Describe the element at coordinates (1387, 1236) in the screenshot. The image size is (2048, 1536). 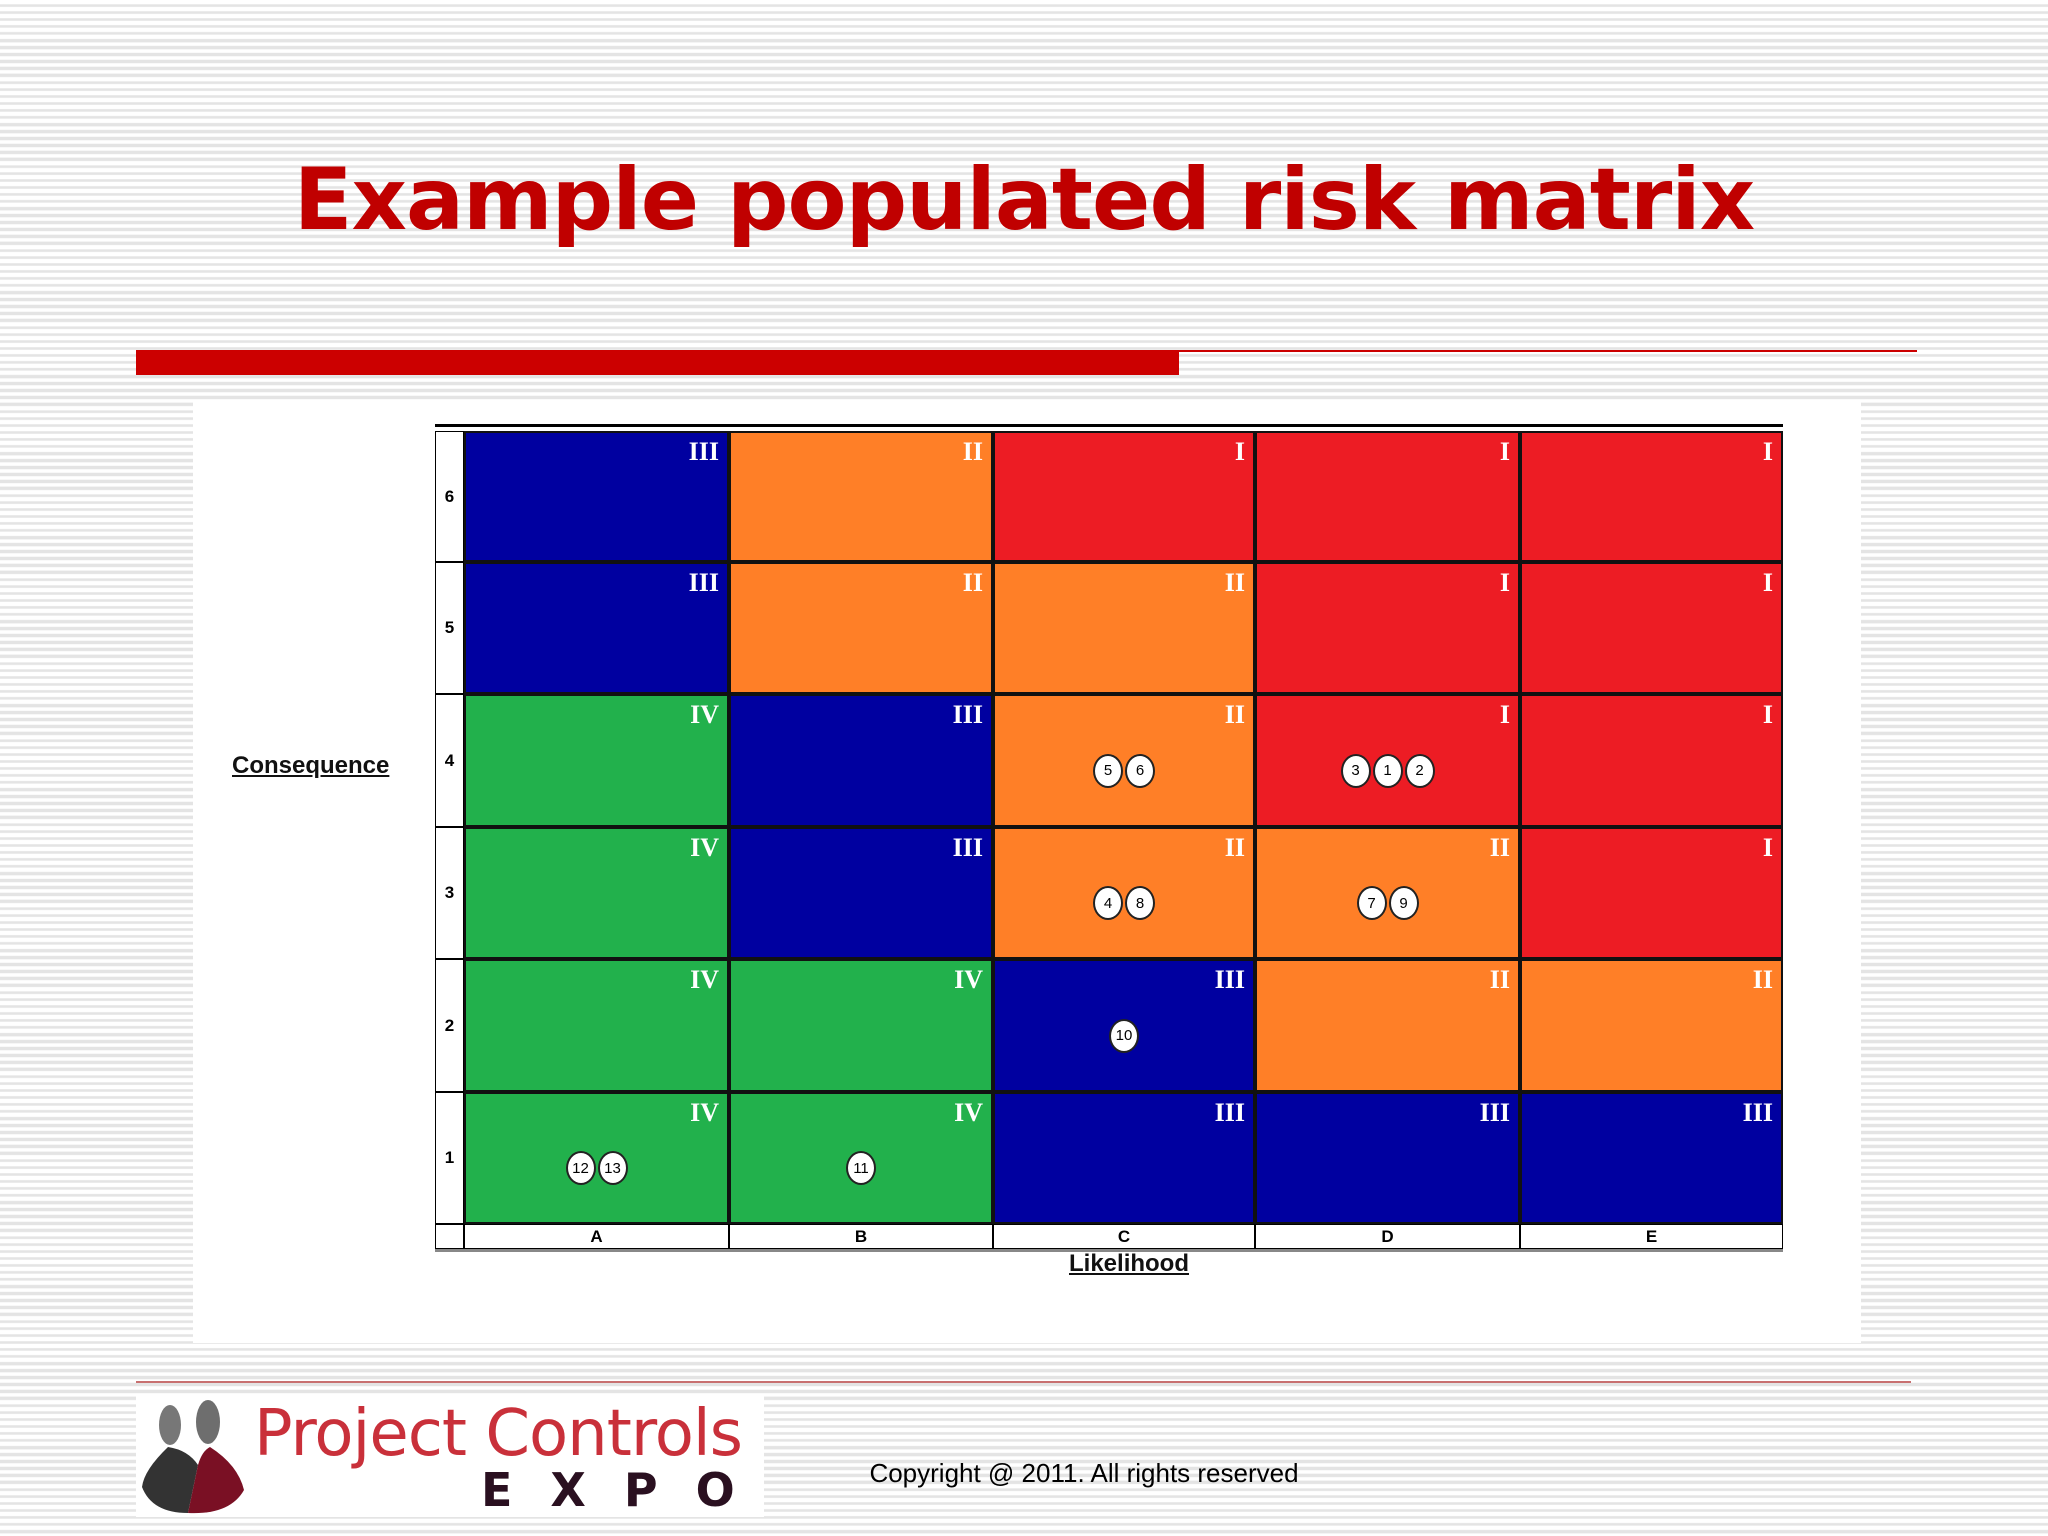
I see `likelihood-label-D: D` at that location.